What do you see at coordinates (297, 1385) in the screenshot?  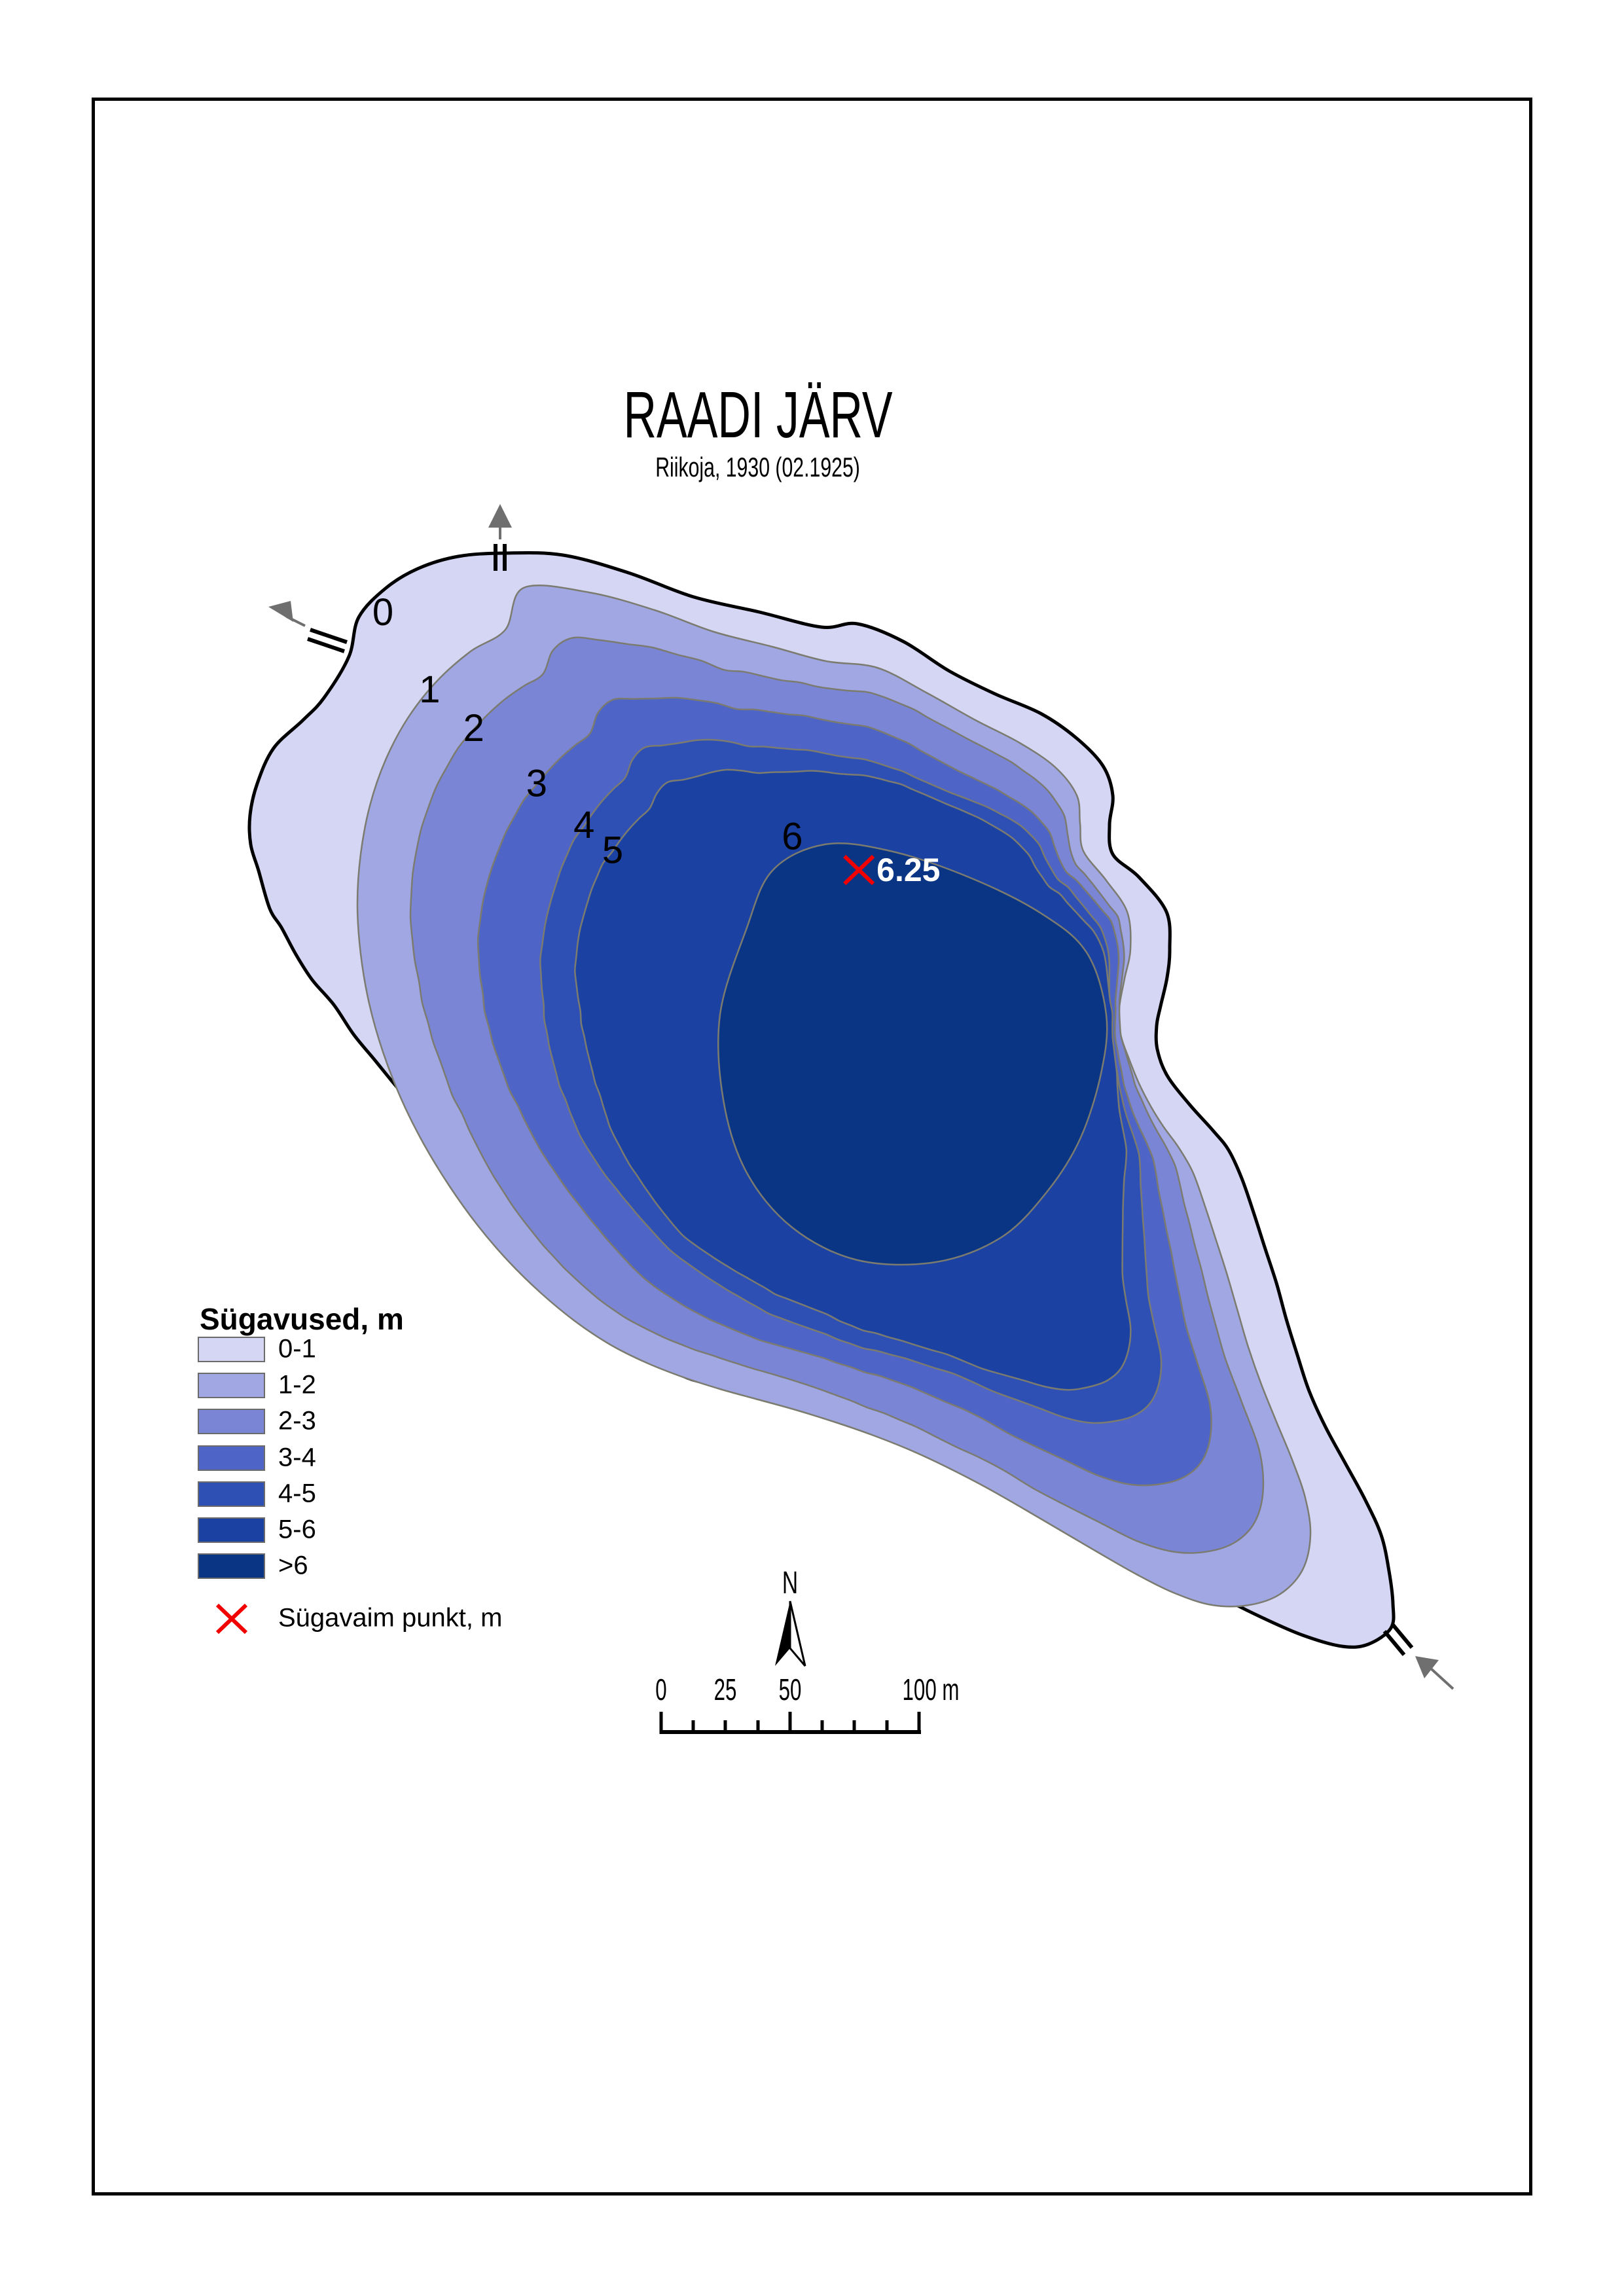 I see `legend-item-label: 1-2` at bounding box center [297, 1385].